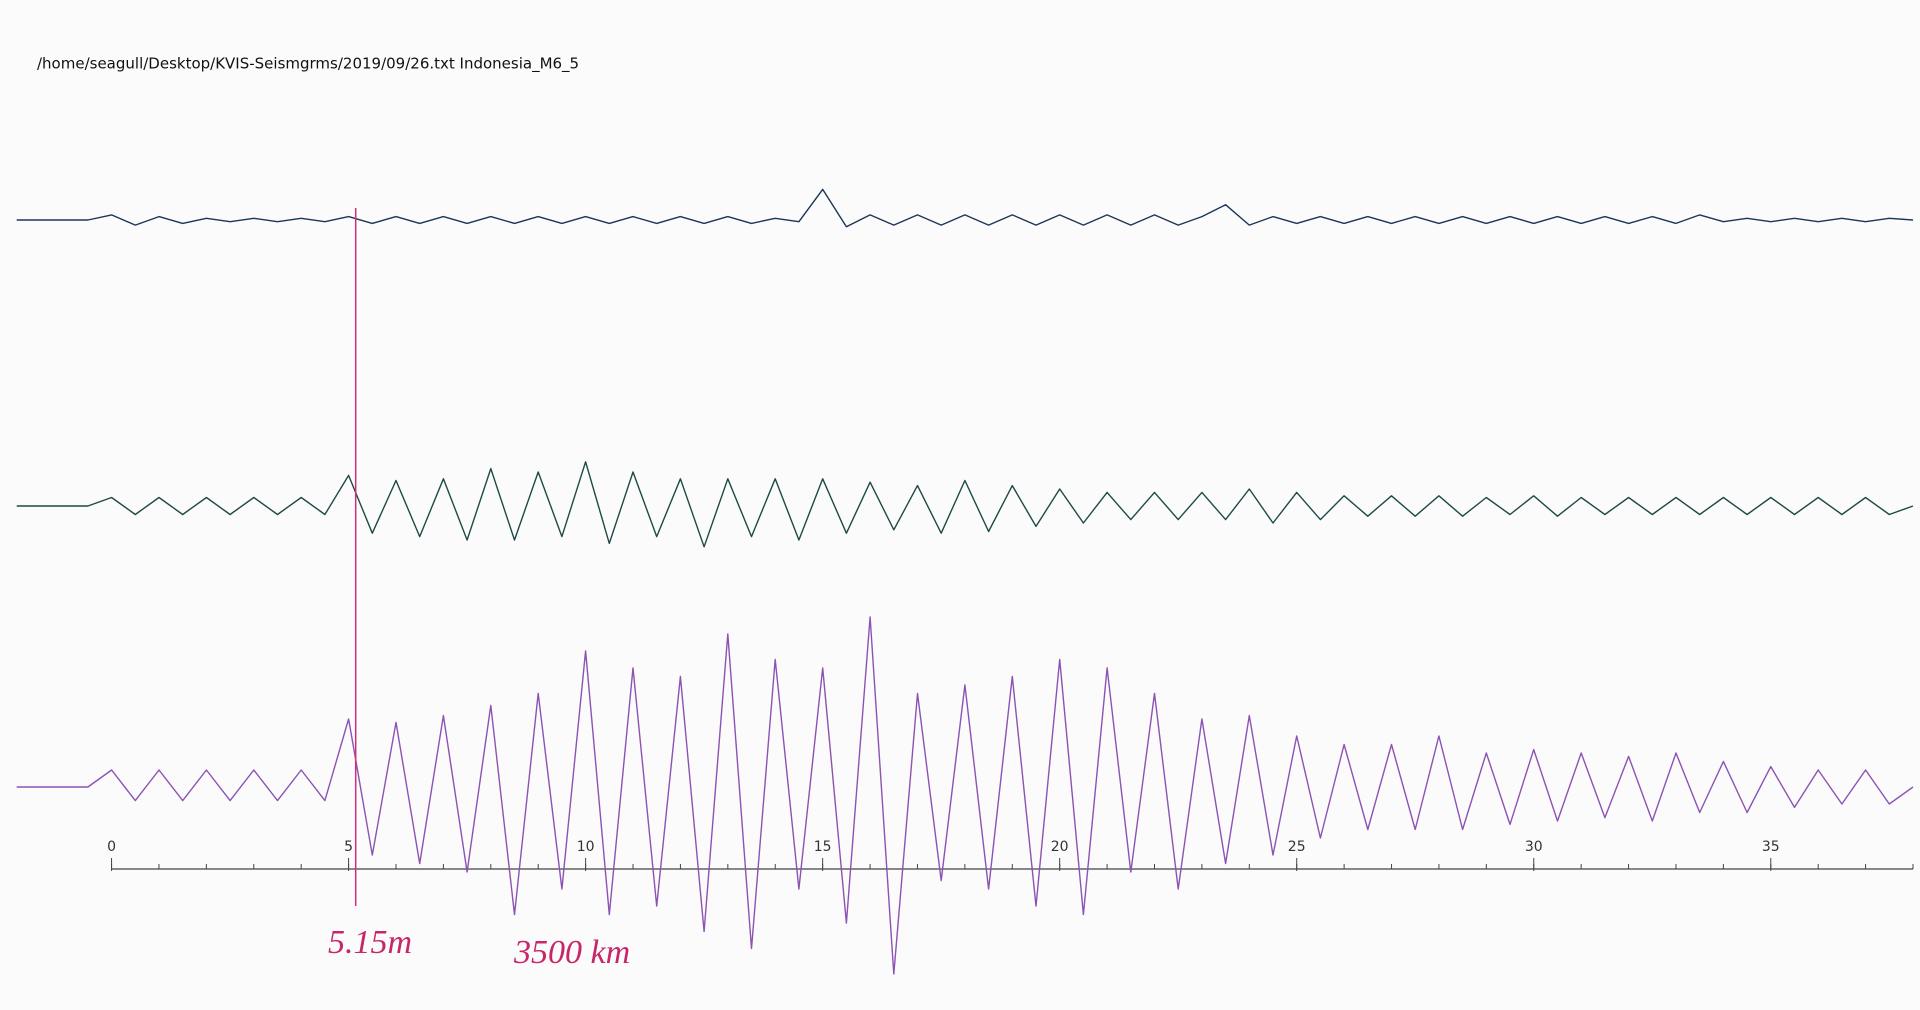 This screenshot has height=1010, width=1920. I want to click on annotation: 3500 km, so click(571, 952).